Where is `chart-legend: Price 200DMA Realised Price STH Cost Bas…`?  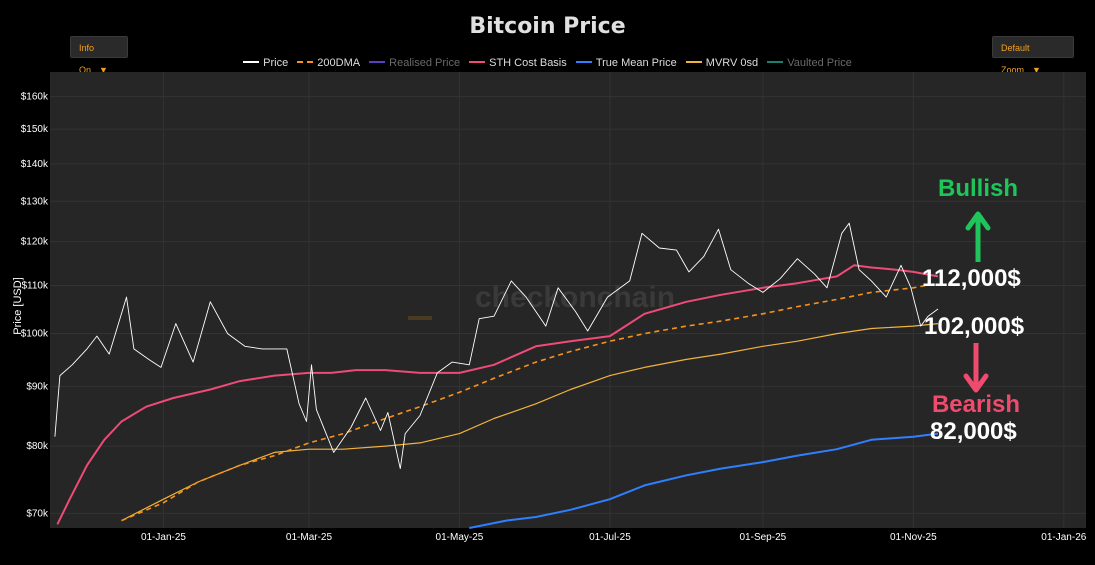
chart-legend: Price 200DMA Realised Price STH Cost Bas… is located at coordinates (547, 63).